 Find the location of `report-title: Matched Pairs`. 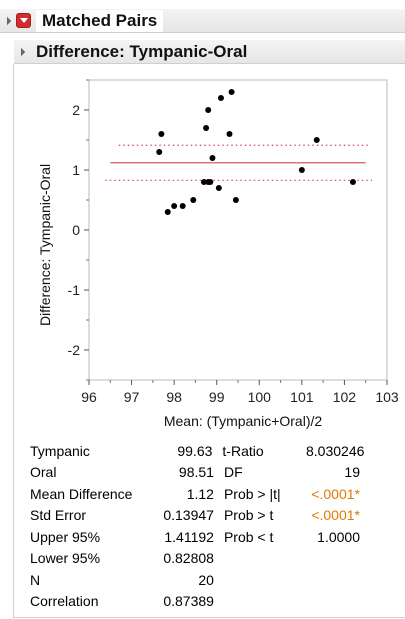

report-title: Matched Pairs is located at coordinates (100, 20).